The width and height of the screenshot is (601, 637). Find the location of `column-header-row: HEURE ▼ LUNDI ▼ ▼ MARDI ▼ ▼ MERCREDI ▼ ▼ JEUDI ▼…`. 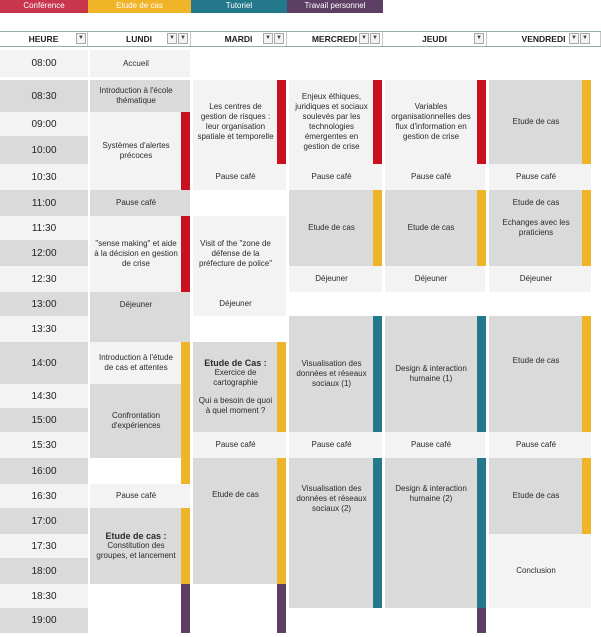

column-header-row: HEURE ▼ LUNDI ▼ ▼ MARDI ▼ ▼ MERCREDI ▼ ▼ JEUDI ▼… is located at coordinates (300, 39).